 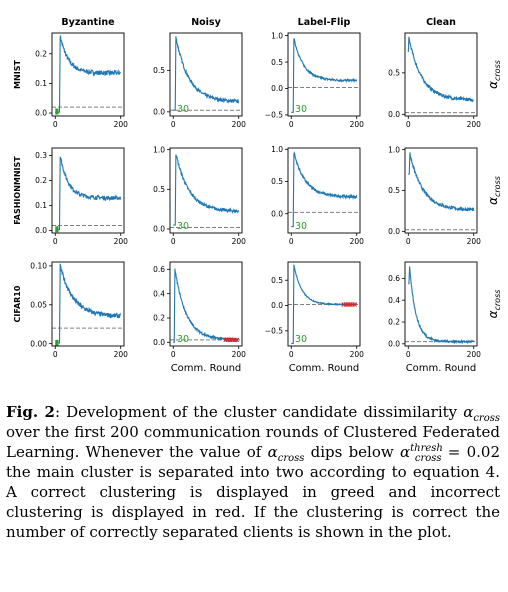 What do you see at coordinates (17, 303) in the screenshot?
I see `row-label: CIFAR10` at bounding box center [17, 303].